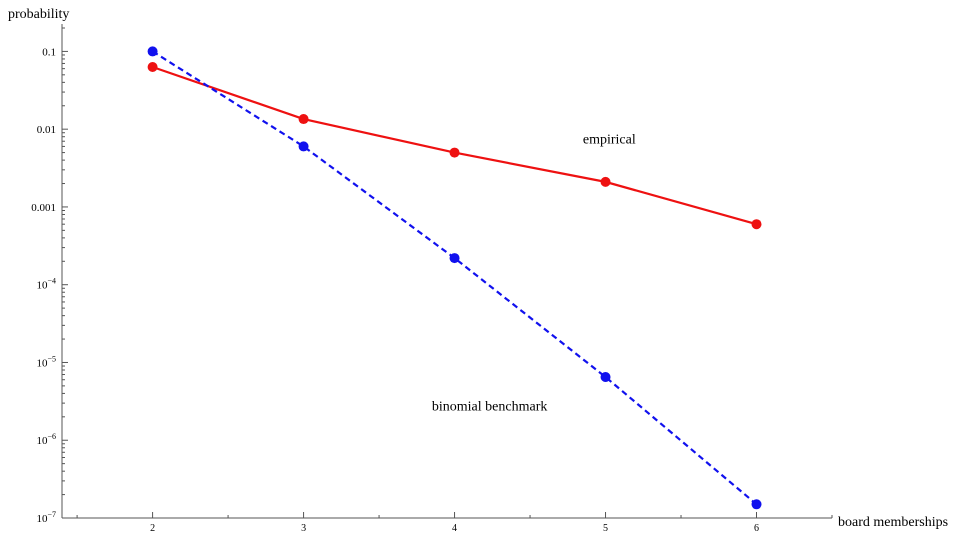  Describe the element at coordinates (49, 52) in the screenshot. I see `y-tick-label: 0.1` at that location.